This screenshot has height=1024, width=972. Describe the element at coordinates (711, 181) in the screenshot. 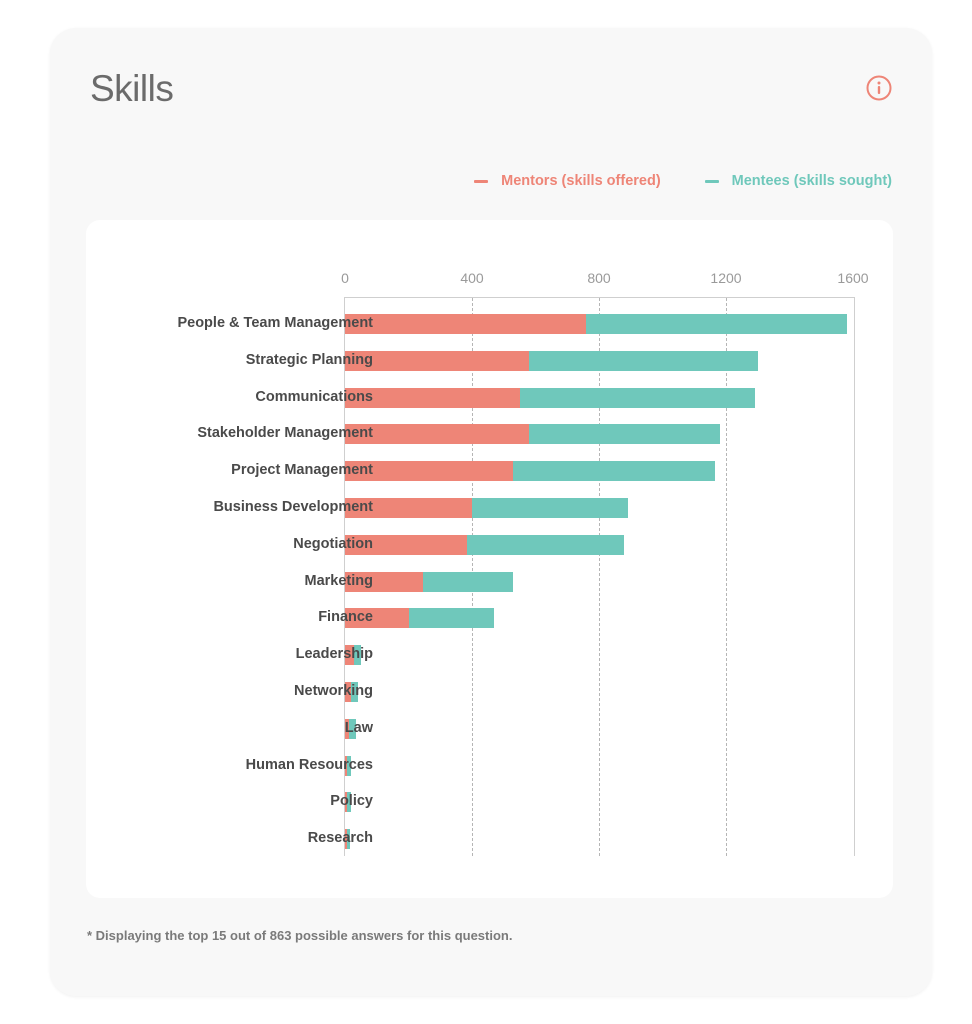

I see `mentees-swatch-icon` at that location.